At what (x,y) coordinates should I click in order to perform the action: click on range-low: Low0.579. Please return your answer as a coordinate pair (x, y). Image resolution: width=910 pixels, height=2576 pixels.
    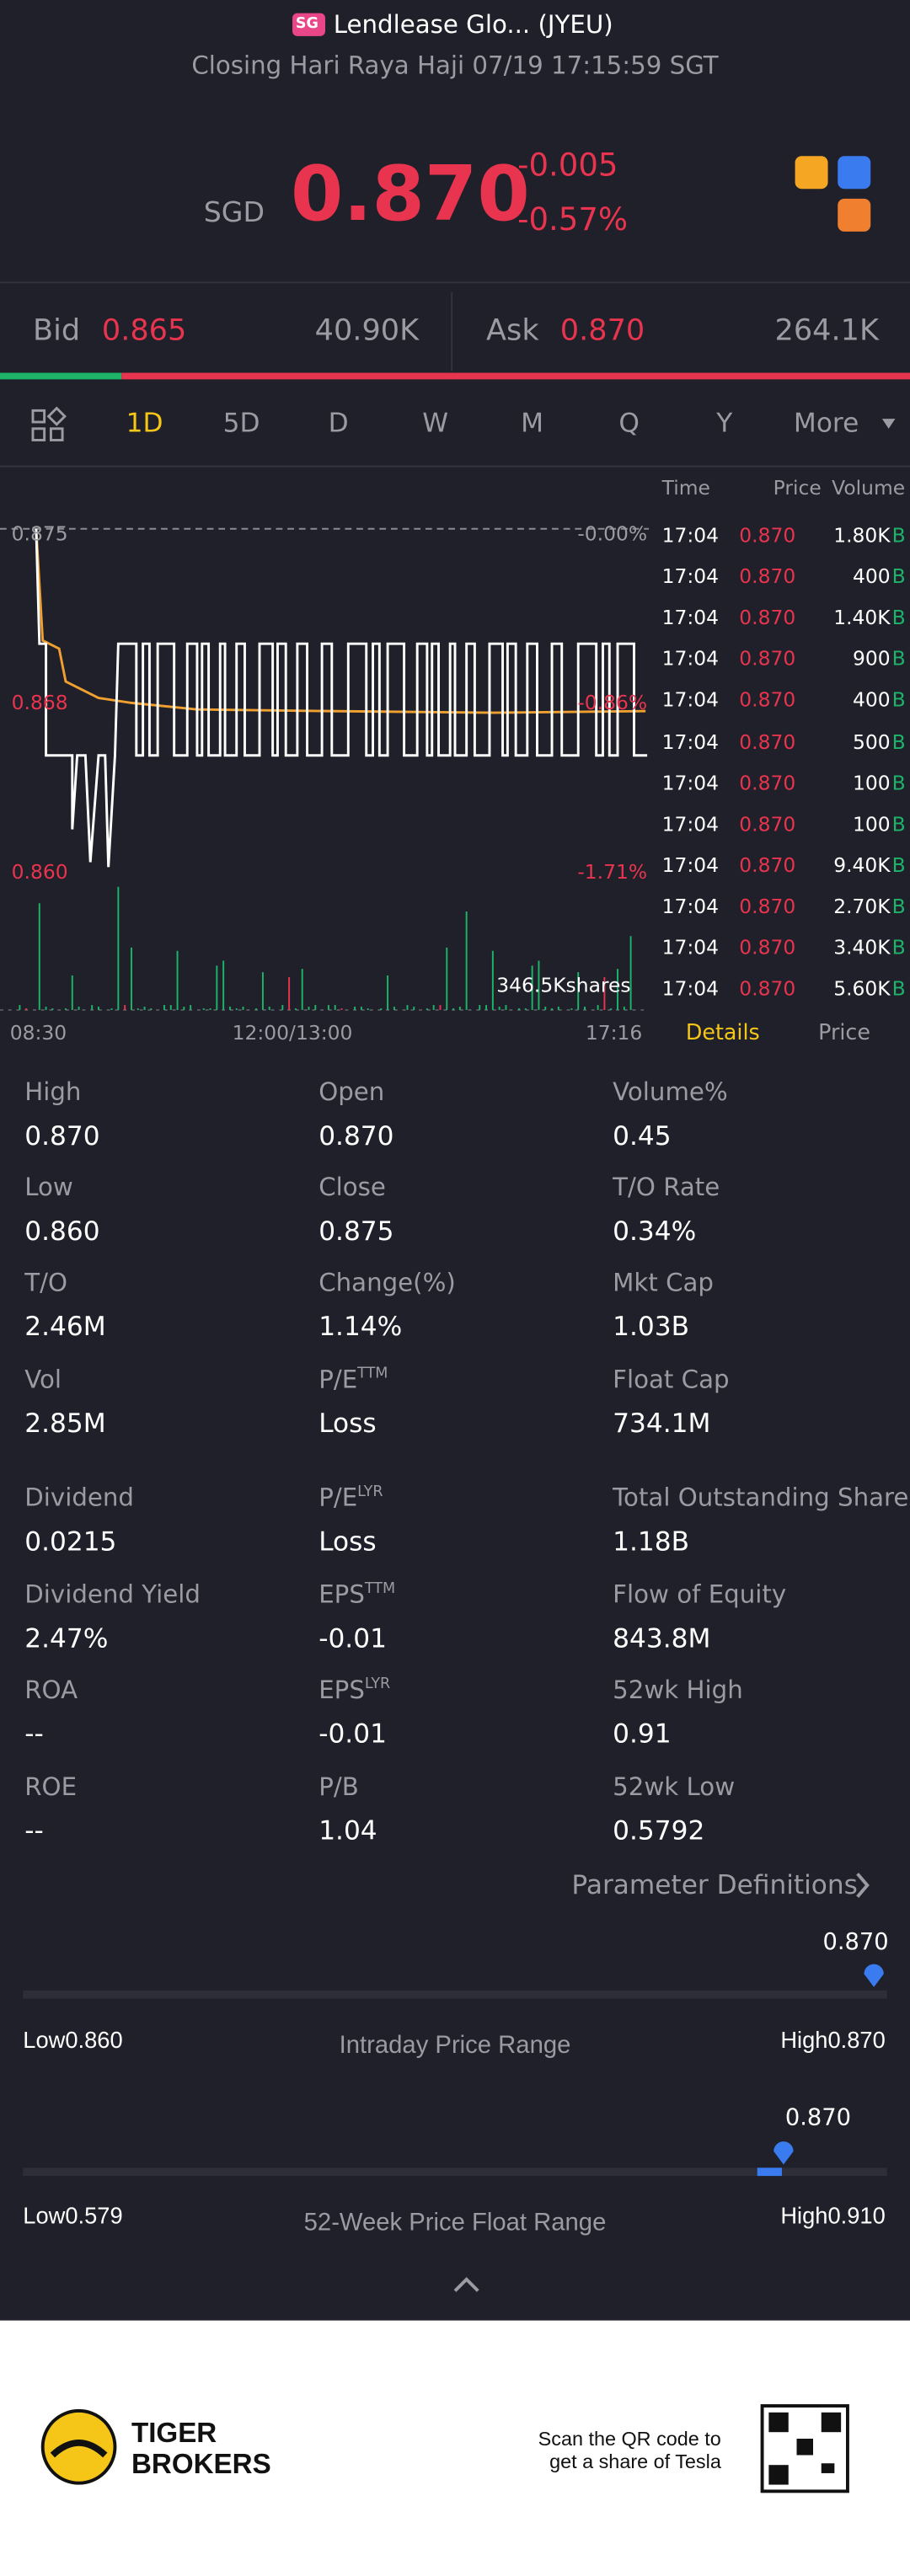
    Looking at the image, I should click on (73, 2215).